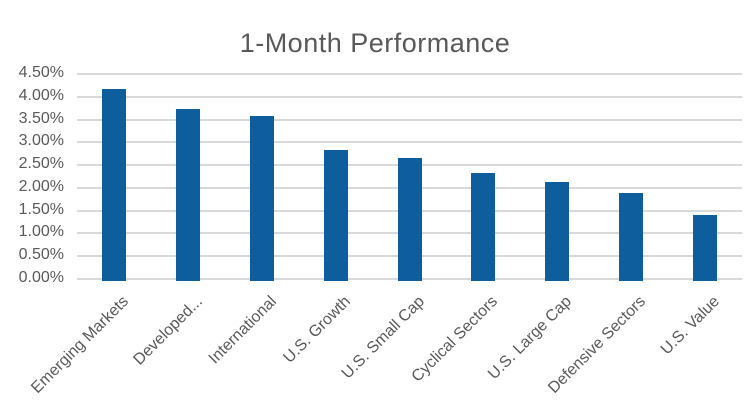  Describe the element at coordinates (187, 195) in the screenshot. I see `bar-developed` at that location.